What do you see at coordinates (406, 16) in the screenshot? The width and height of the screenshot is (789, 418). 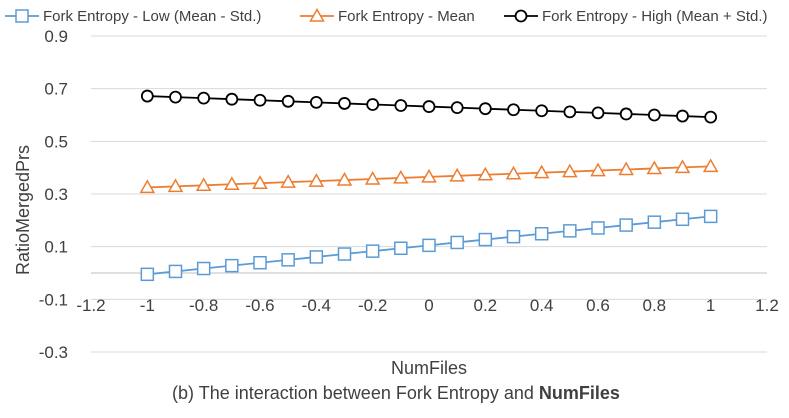 I see `legend-label: Fork Entropy - Mean` at bounding box center [406, 16].